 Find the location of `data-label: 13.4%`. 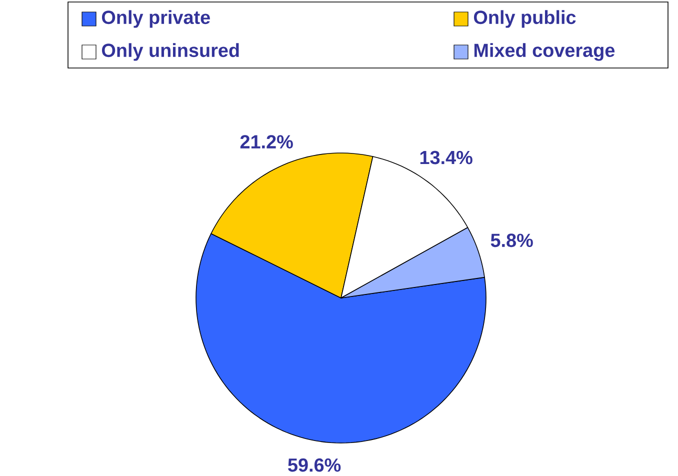

data-label: 13.4% is located at coordinates (446, 157).